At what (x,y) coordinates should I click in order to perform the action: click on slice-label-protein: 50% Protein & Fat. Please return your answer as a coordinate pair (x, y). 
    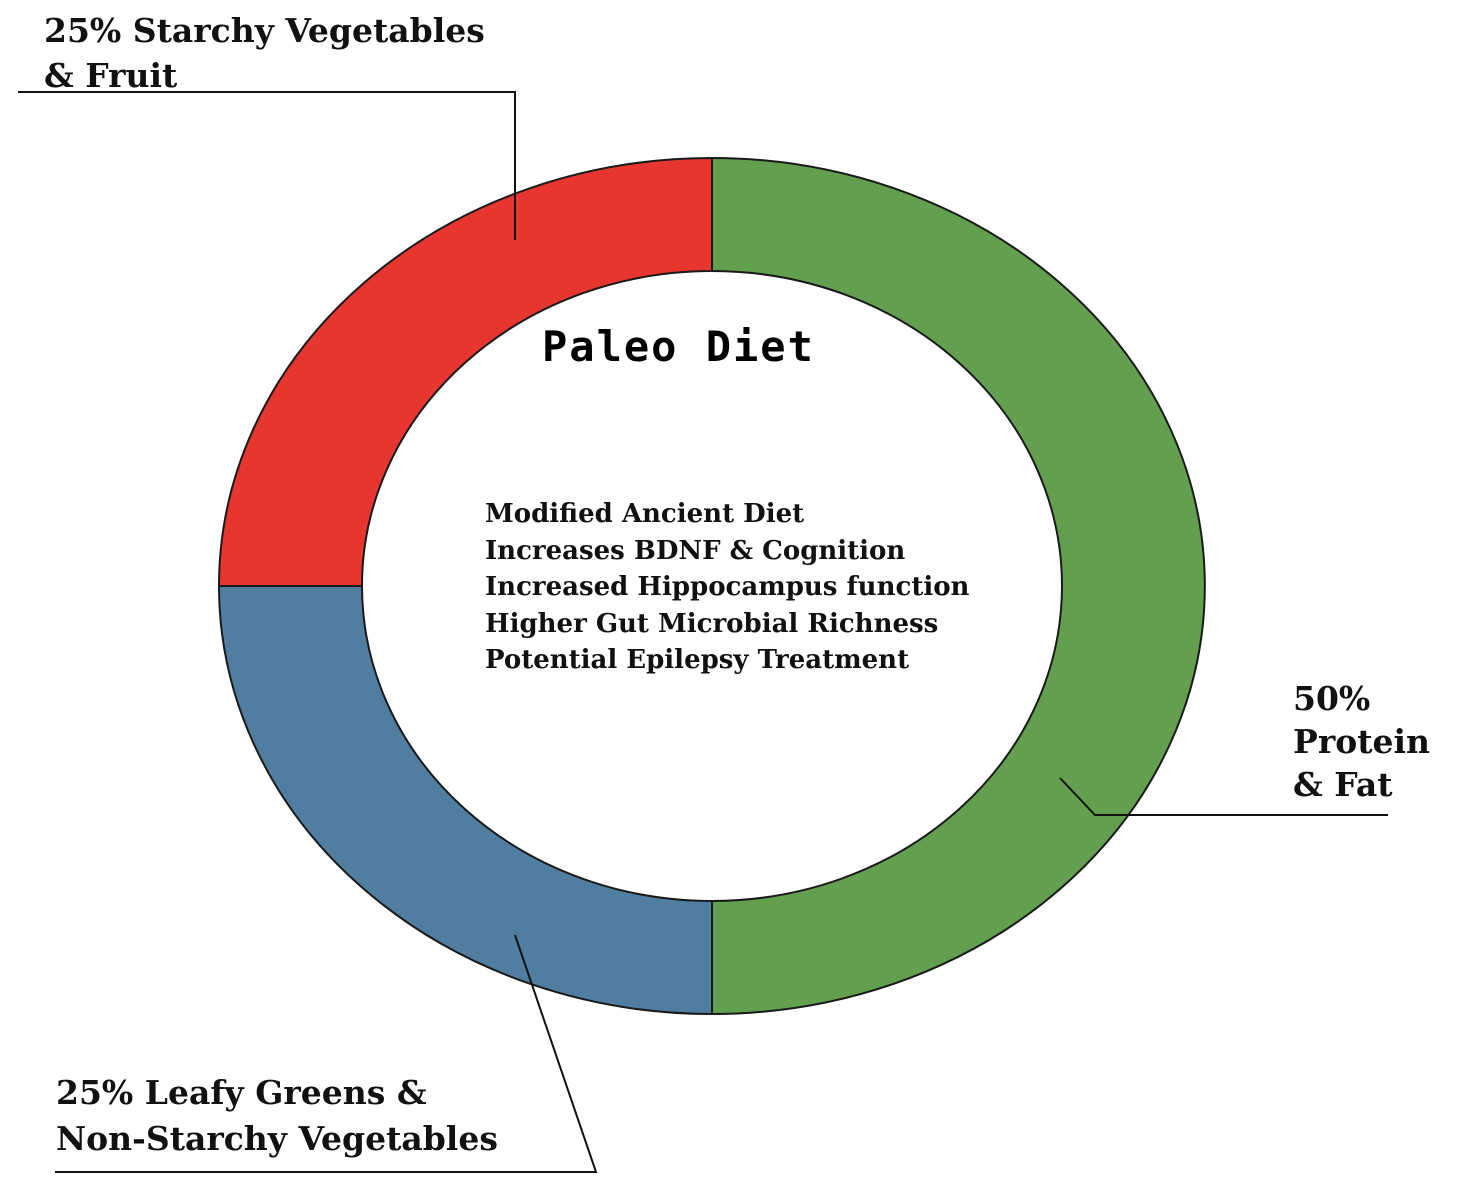
    Looking at the image, I should click on (1361, 741).